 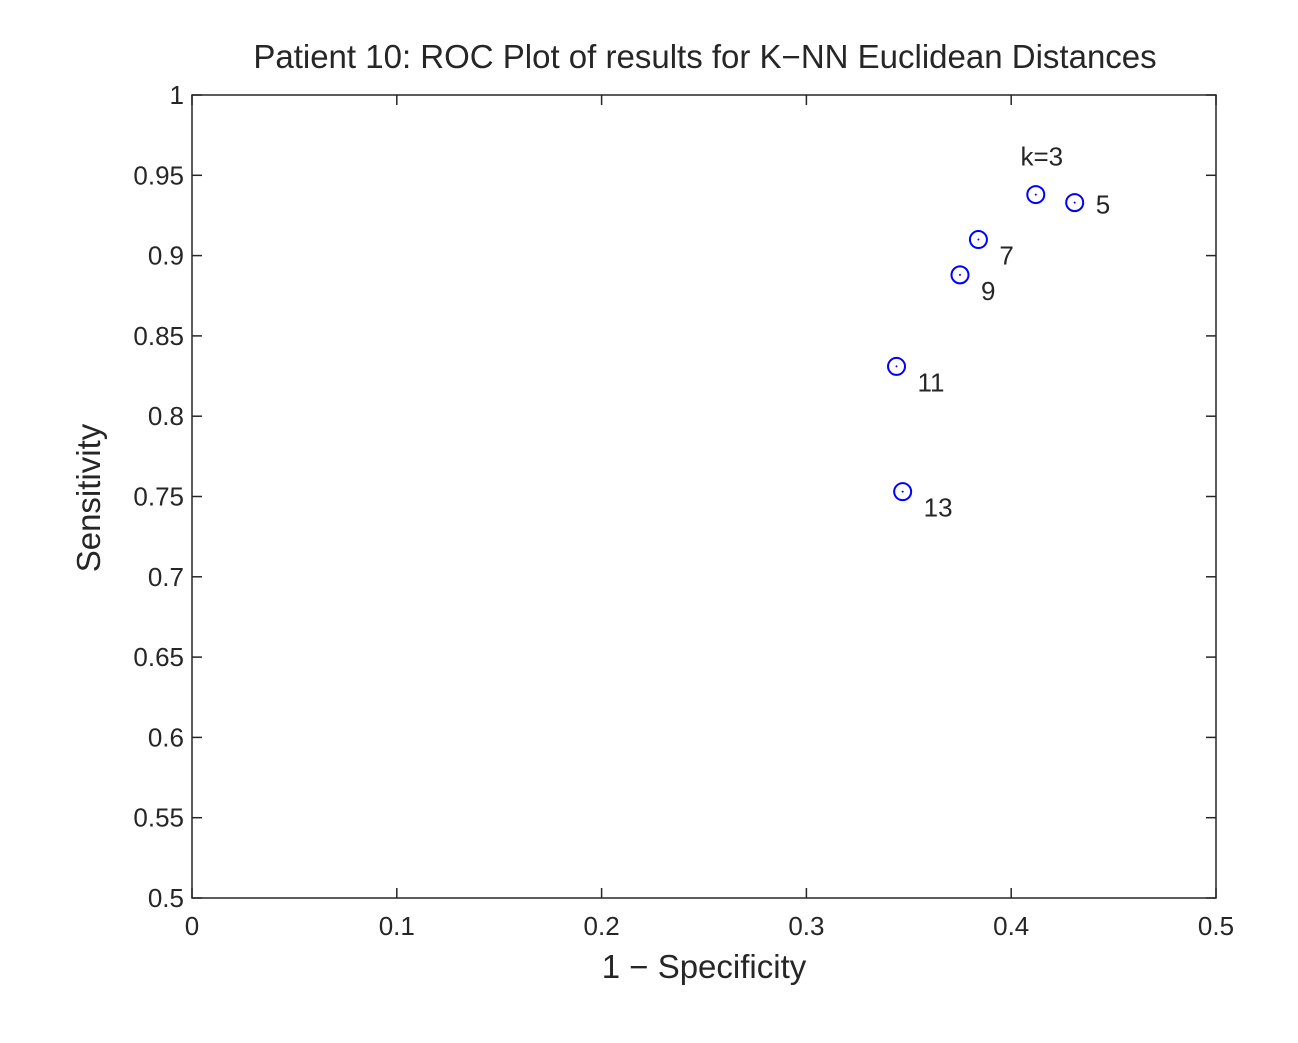 What do you see at coordinates (166, 256) in the screenshot?
I see `y-tick-label: 0.9` at bounding box center [166, 256].